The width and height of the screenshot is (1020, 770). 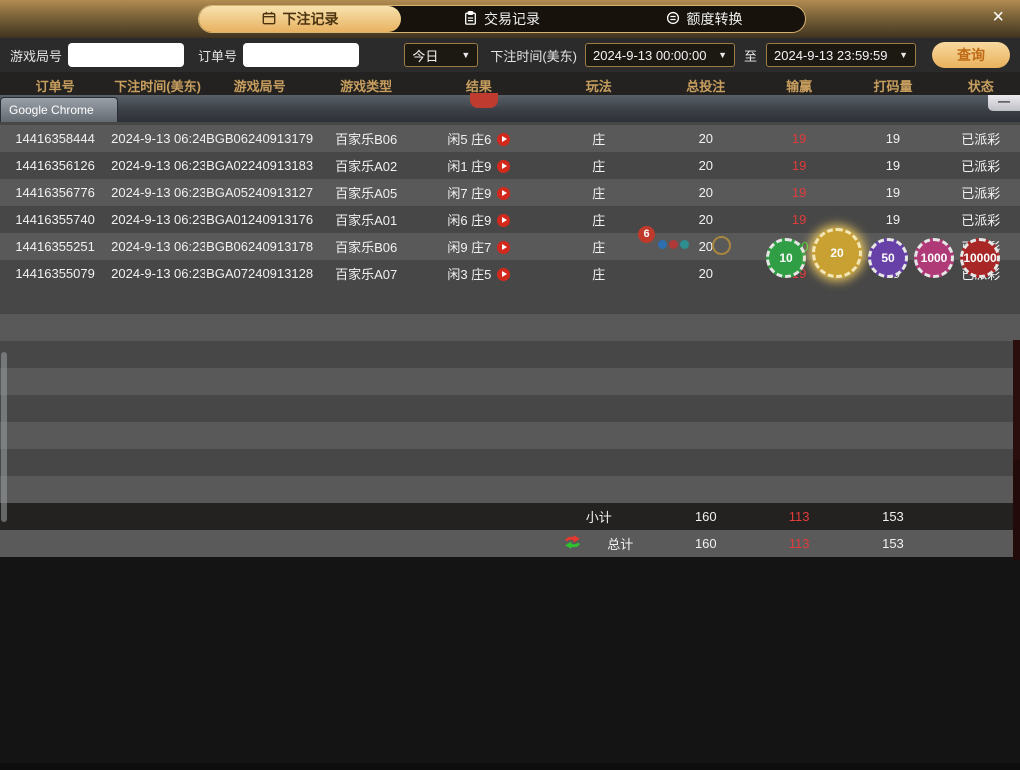 I want to click on bet-chip: 10, so click(x=786, y=258).